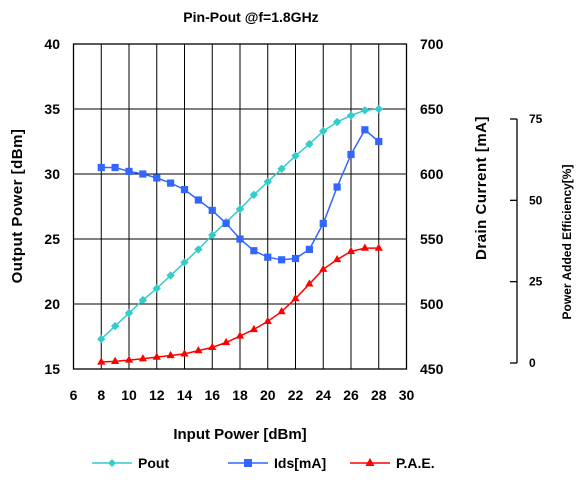 The height and width of the screenshot is (502, 577). I want to click on legend-label: P.A.E., so click(415, 463).